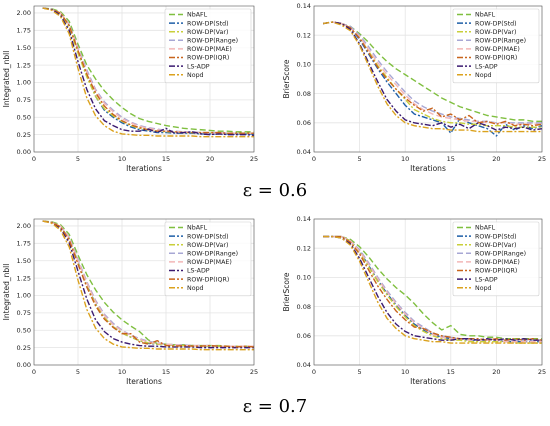  What do you see at coordinates (275, 190) in the screenshot?
I see `epsilon-caption: ε = 0.6` at bounding box center [275, 190].